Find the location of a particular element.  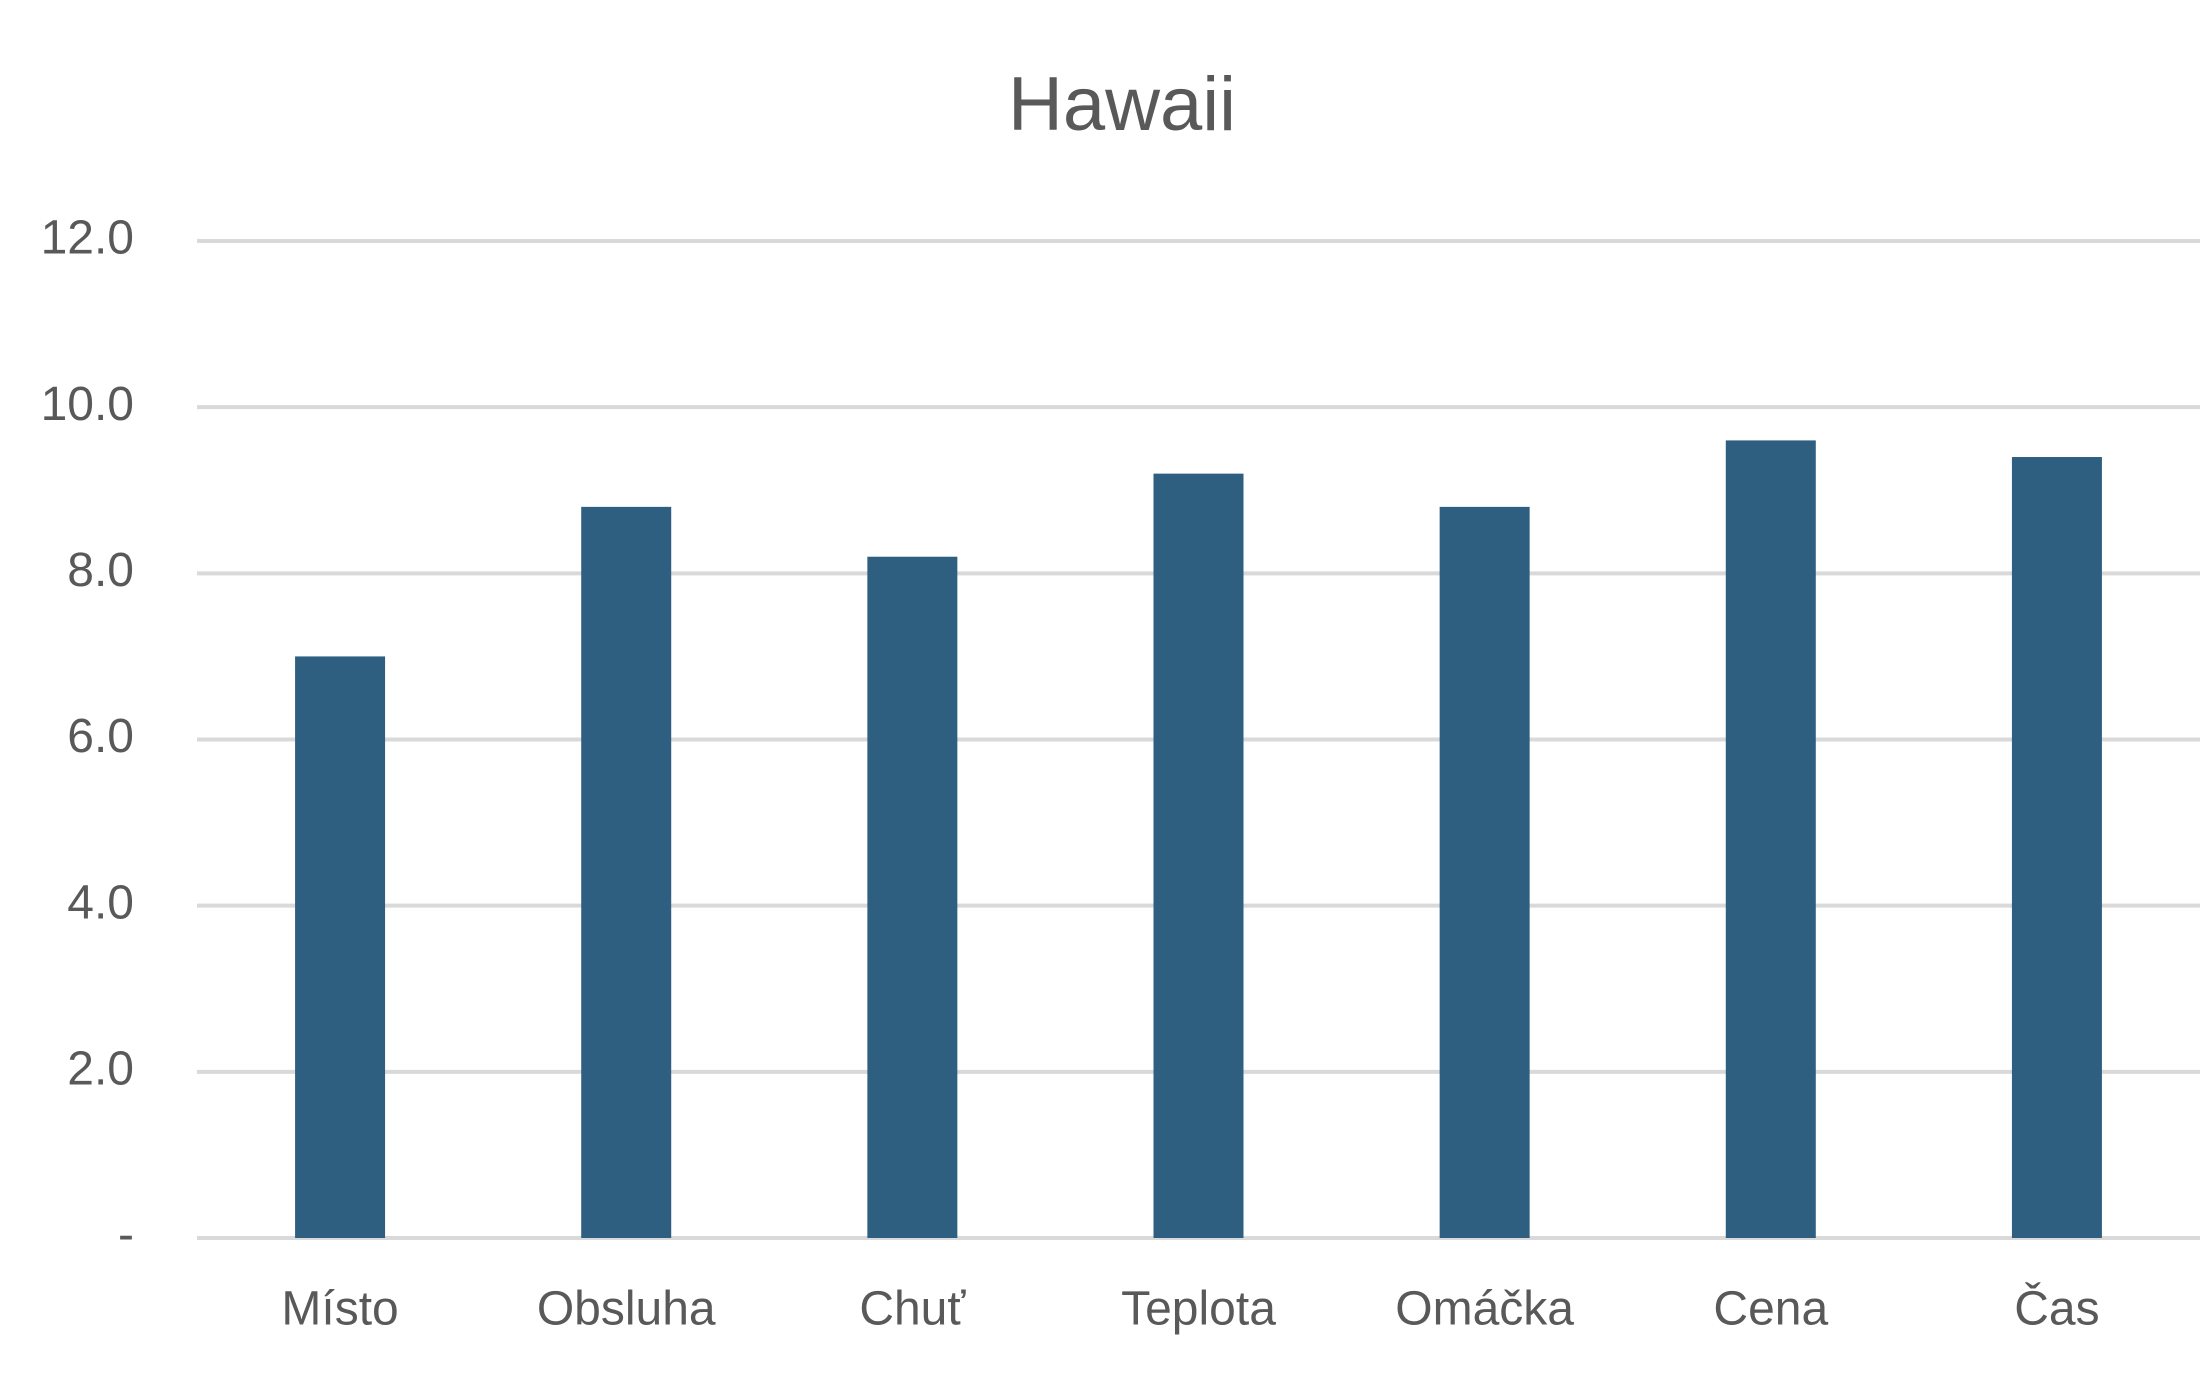

x-tick-label: Chuť is located at coordinates (912, 1309).